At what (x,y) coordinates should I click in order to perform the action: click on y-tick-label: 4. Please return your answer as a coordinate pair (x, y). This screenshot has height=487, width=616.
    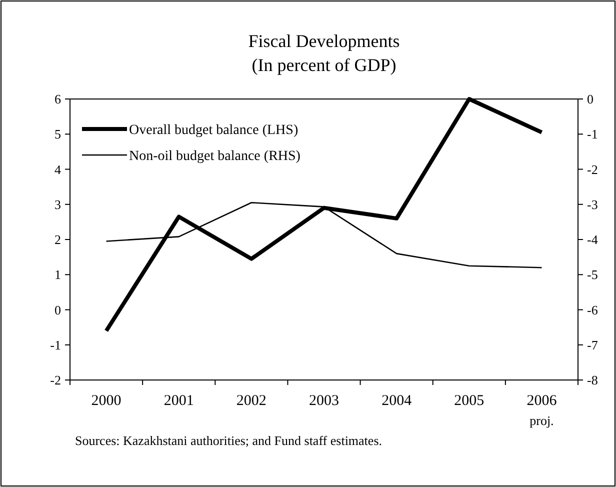
    Looking at the image, I should click on (58, 169).